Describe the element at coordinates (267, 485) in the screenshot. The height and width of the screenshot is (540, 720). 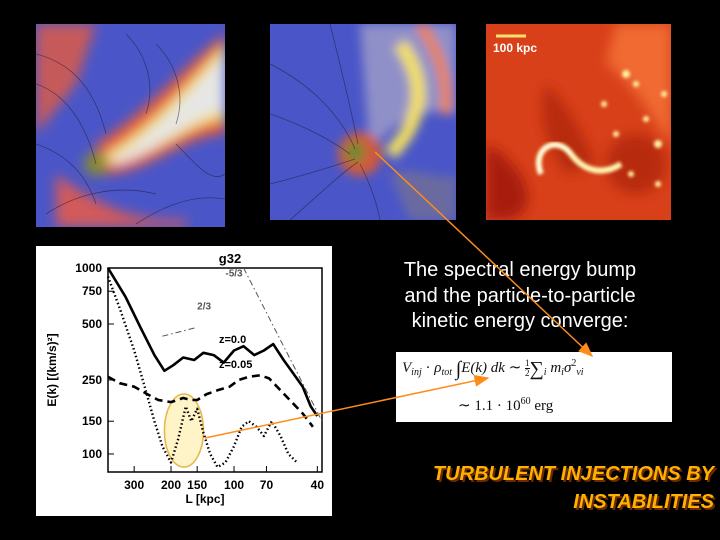
I see `x-tick-label: 70` at that location.